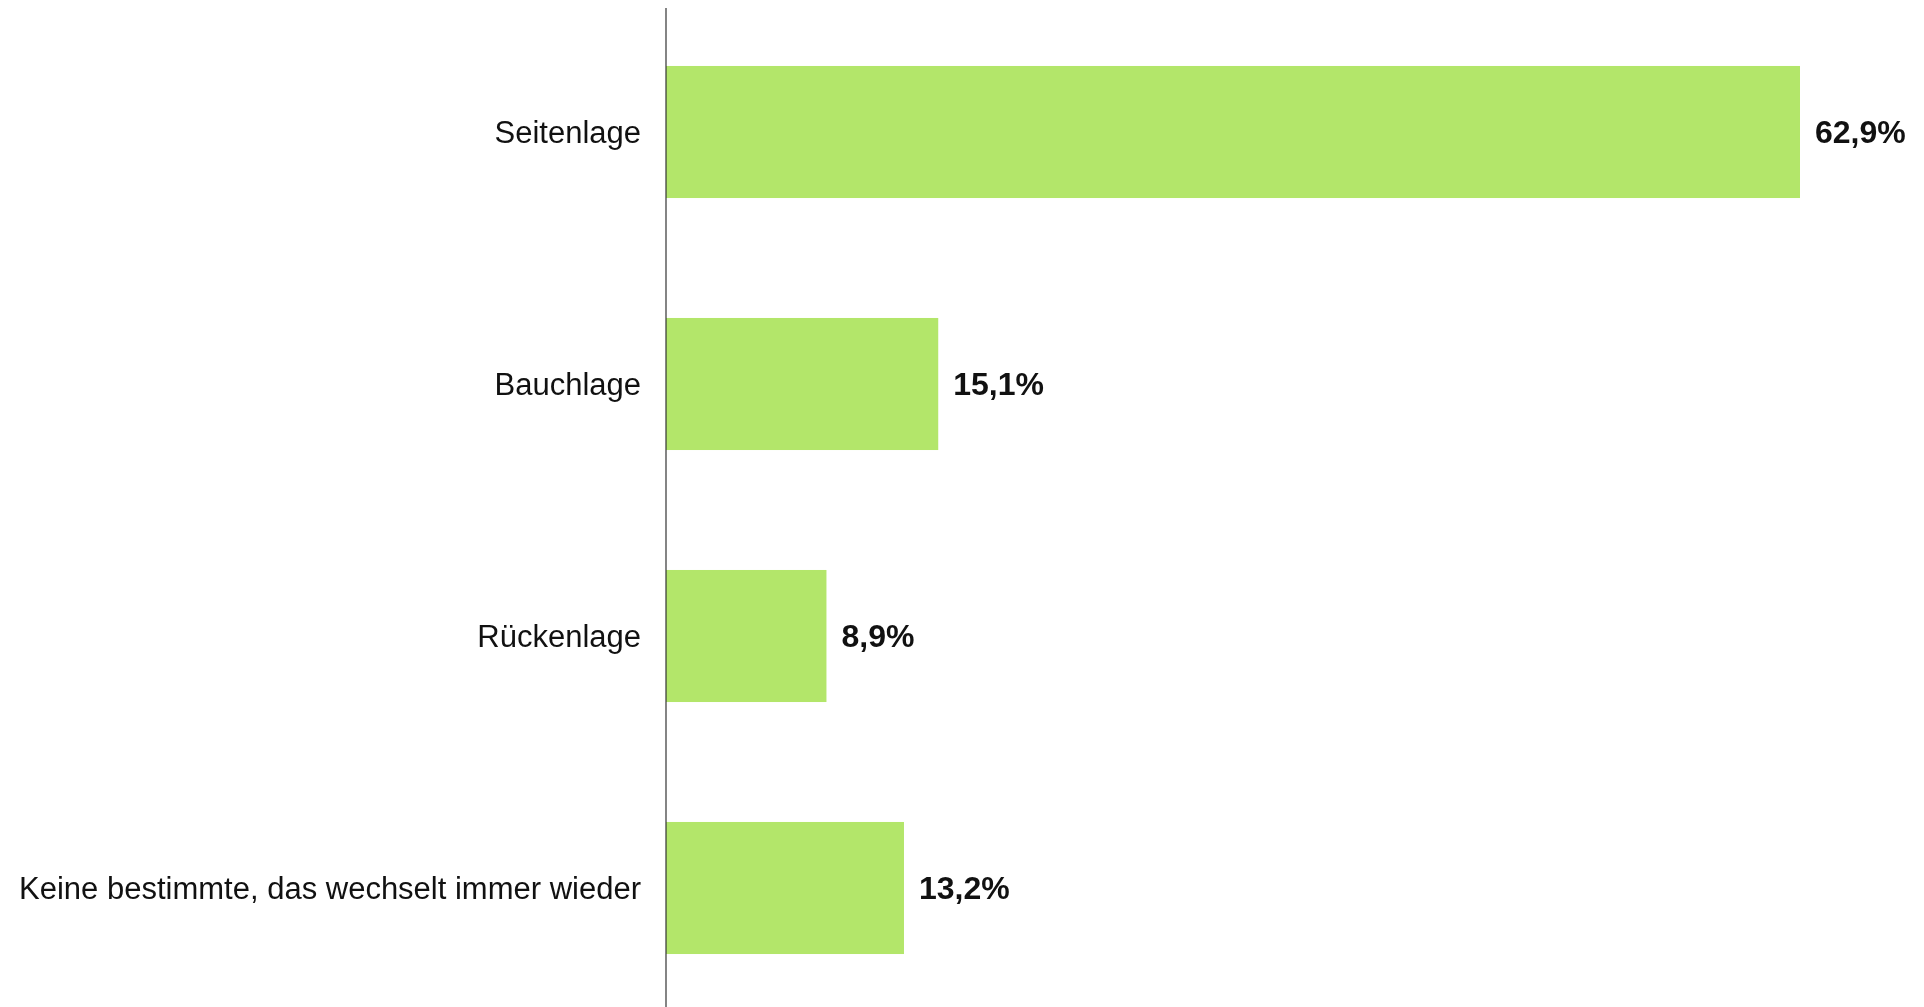  I want to click on y-tick-label: Keine bestimmte, das wechselt immer wieder, so click(330, 888).